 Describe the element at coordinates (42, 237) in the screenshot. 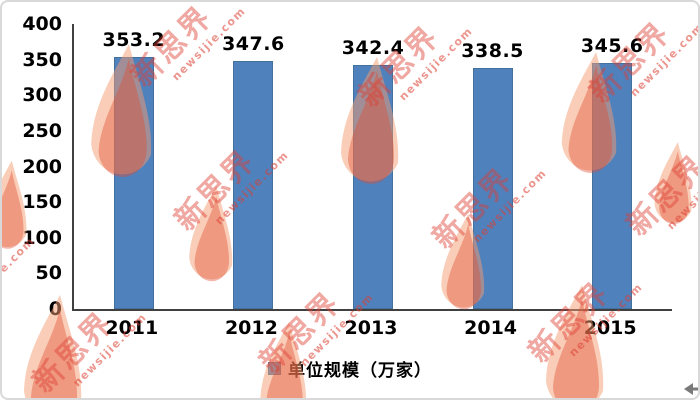

I see `y-tick-label: 100` at that location.